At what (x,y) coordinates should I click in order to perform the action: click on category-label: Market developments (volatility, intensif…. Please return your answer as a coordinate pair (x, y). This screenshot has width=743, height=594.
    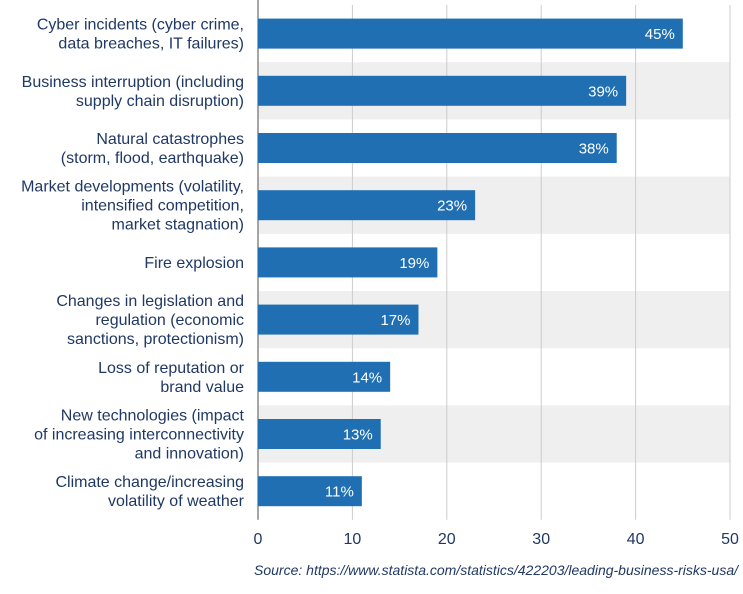
    Looking at the image, I should click on (132, 206).